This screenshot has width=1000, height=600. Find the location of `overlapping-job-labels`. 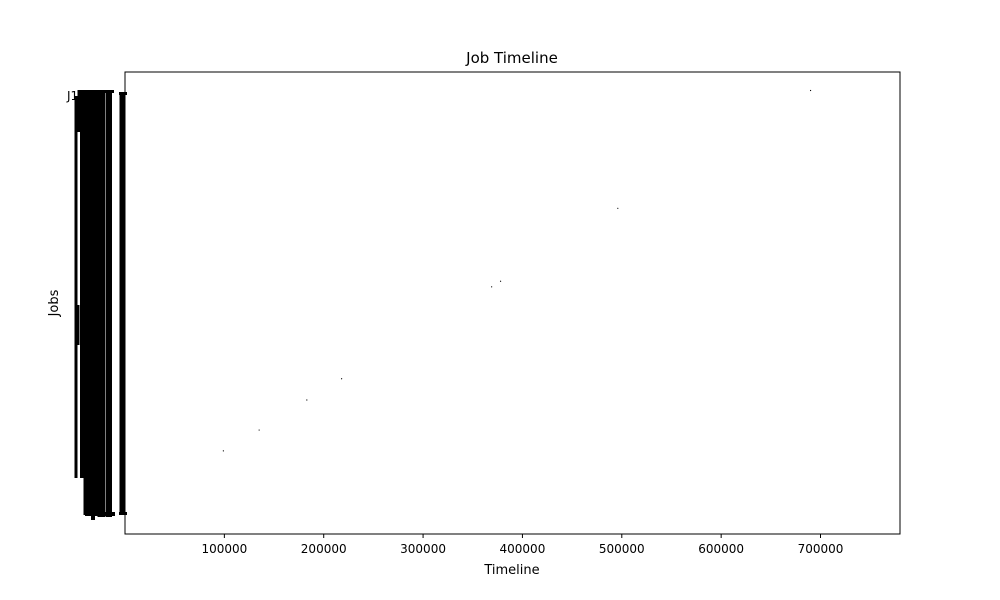

overlapping-job-labels is located at coordinates (100, 305).